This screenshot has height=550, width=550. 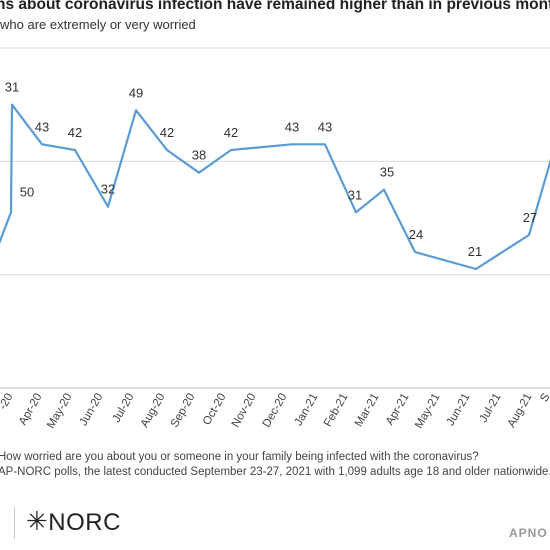 What do you see at coordinates (387, 172) in the screenshot?
I see `data-label: 35` at bounding box center [387, 172].